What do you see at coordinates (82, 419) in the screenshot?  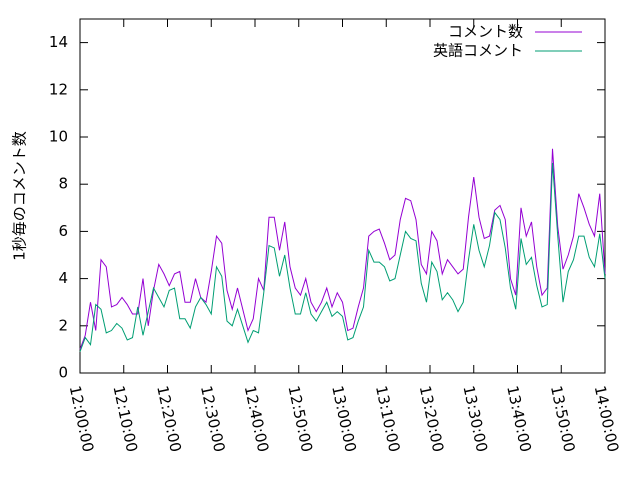 I see `x-tick-label: 12:00:00` at bounding box center [82, 419].